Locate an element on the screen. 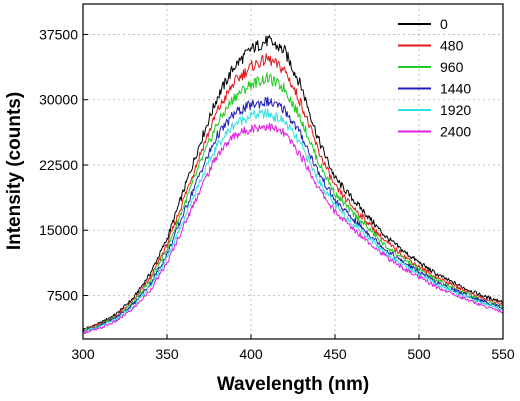 The image size is (520, 401). legend-label: 1920 is located at coordinates (455, 110).